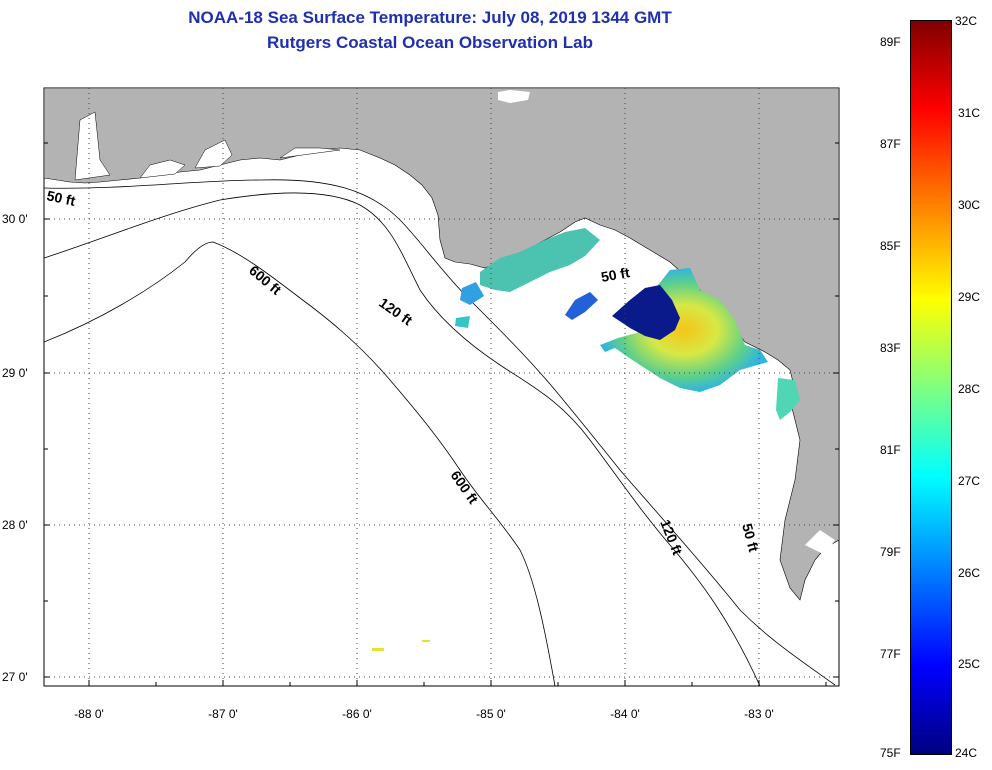 The image size is (992, 770). Describe the element at coordinates (540, 260) in the screenshot. I see `sst-patch-coastal` at that location.